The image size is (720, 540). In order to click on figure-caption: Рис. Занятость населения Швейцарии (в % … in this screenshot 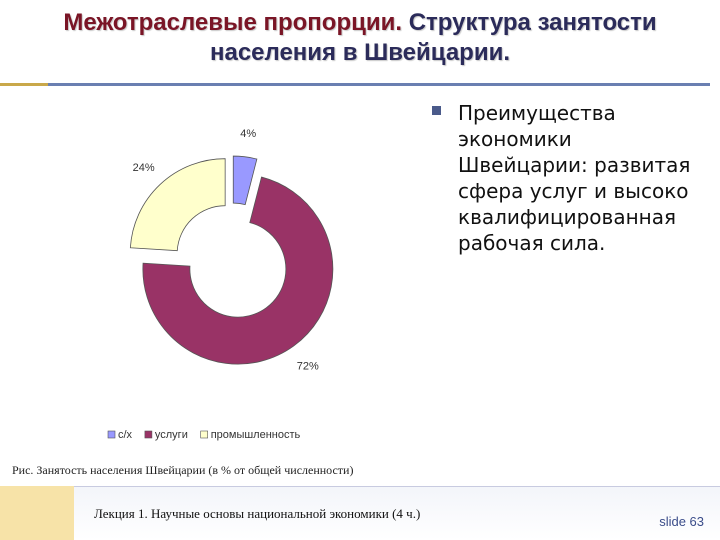, I will do `click(183, 470)`.